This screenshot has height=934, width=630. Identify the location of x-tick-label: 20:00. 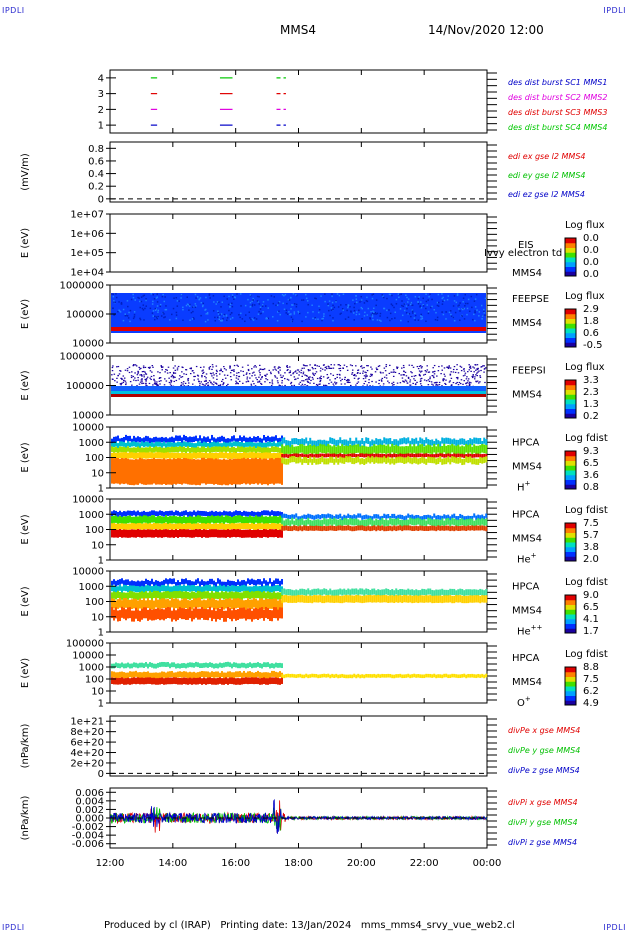
(361, 863).